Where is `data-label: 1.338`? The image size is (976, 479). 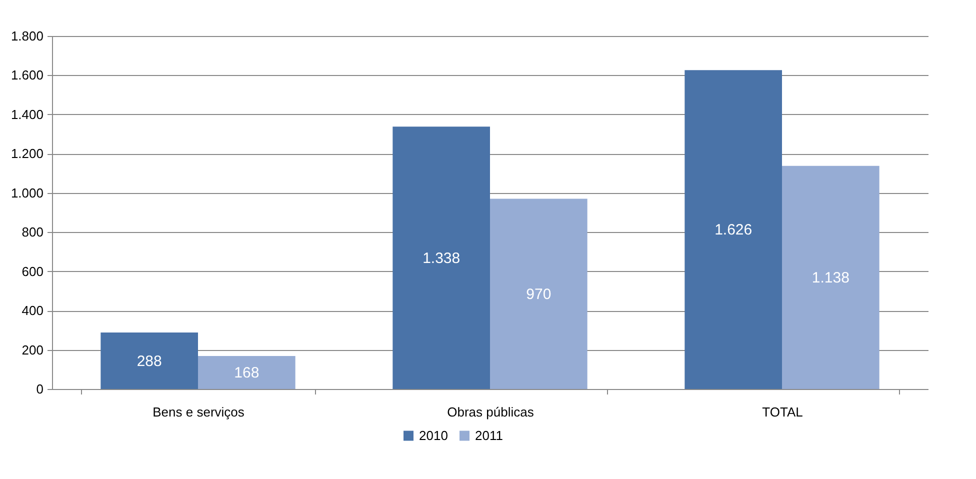 data-label: 1.338 is located at coordinates (441, 258).